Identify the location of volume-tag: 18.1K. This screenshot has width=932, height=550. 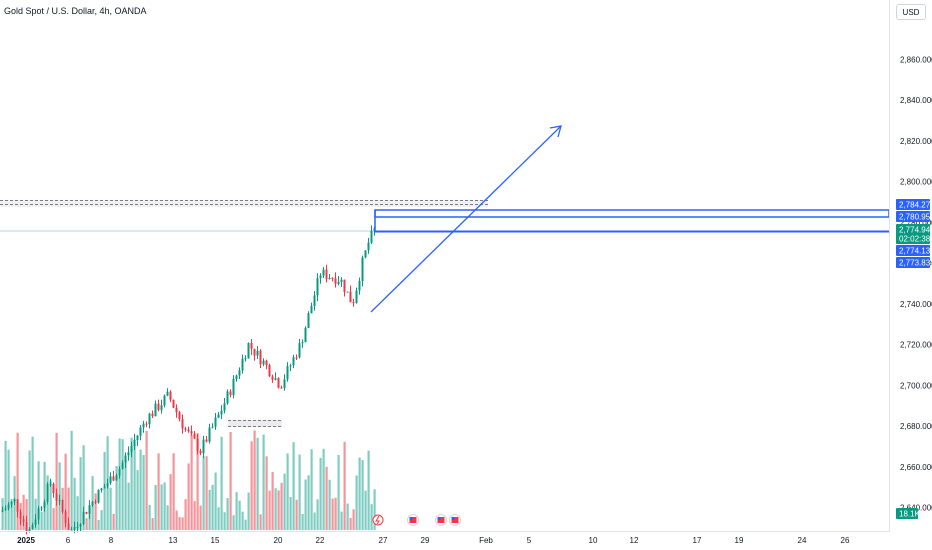
(908, 513).